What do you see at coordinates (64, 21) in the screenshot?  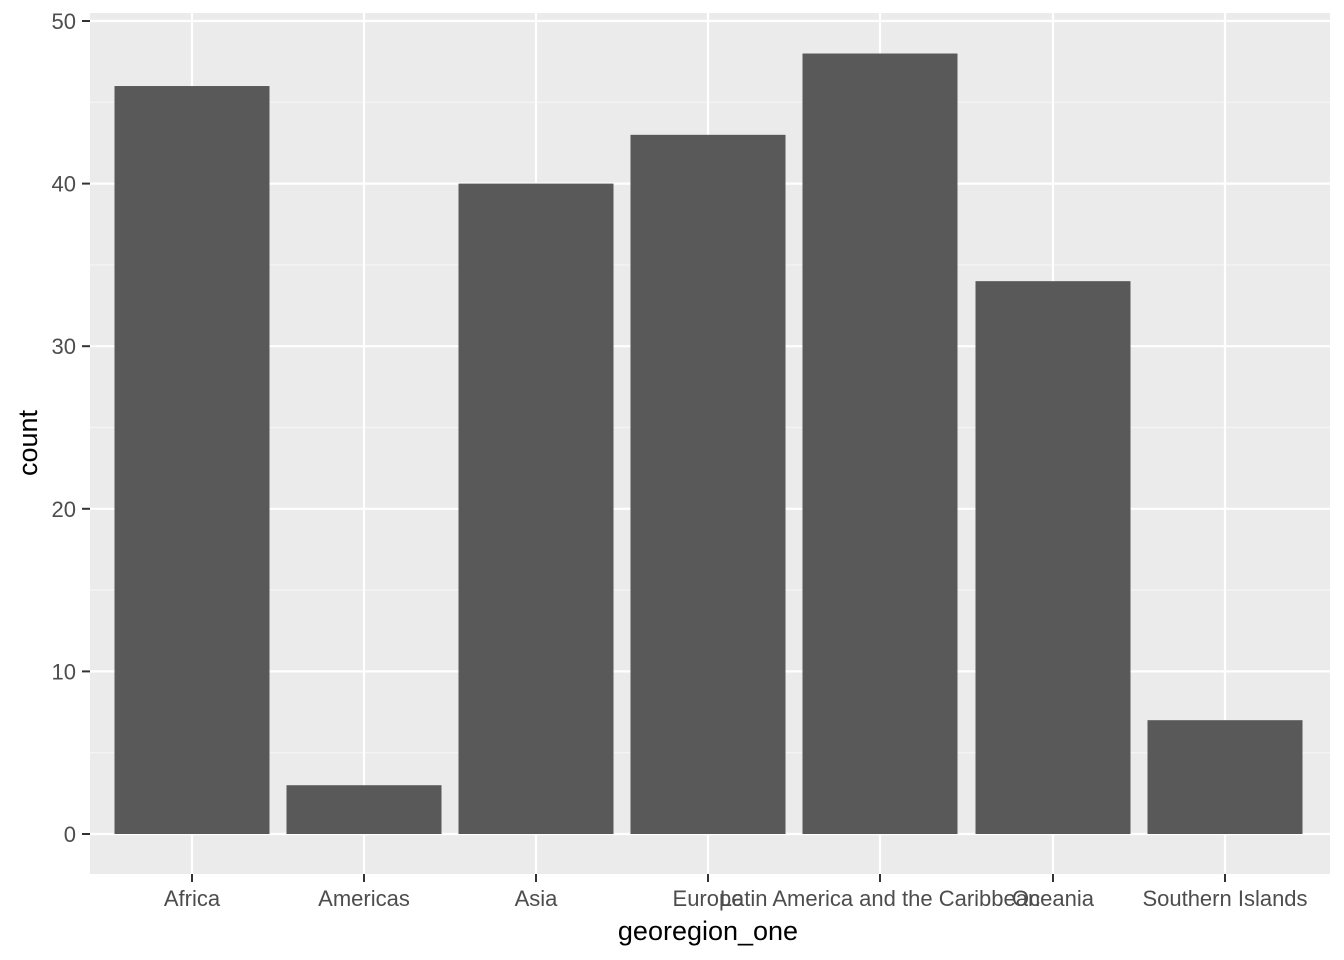 I see `y-tick-label: 50` at bounding box center [64, 21].